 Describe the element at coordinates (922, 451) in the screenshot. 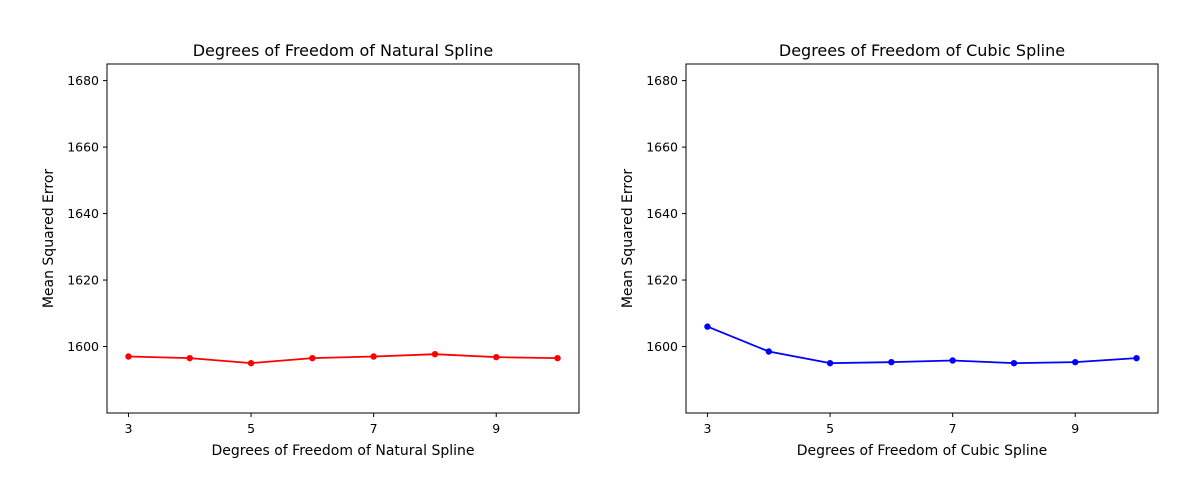

I see `x-axis-label: Degrees of Freedom of Cubic Spline` at that location.